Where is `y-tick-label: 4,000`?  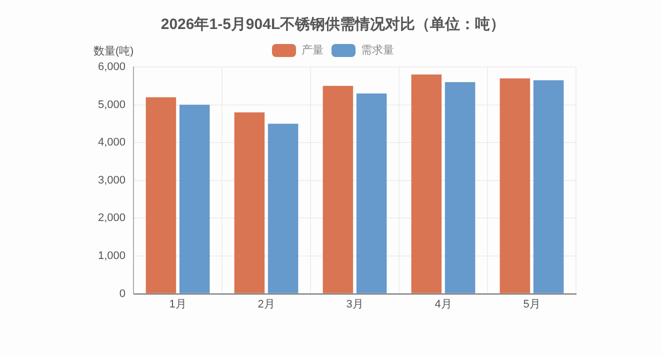 y-tick-label: 4,000 is located at coordinates (112, 142).